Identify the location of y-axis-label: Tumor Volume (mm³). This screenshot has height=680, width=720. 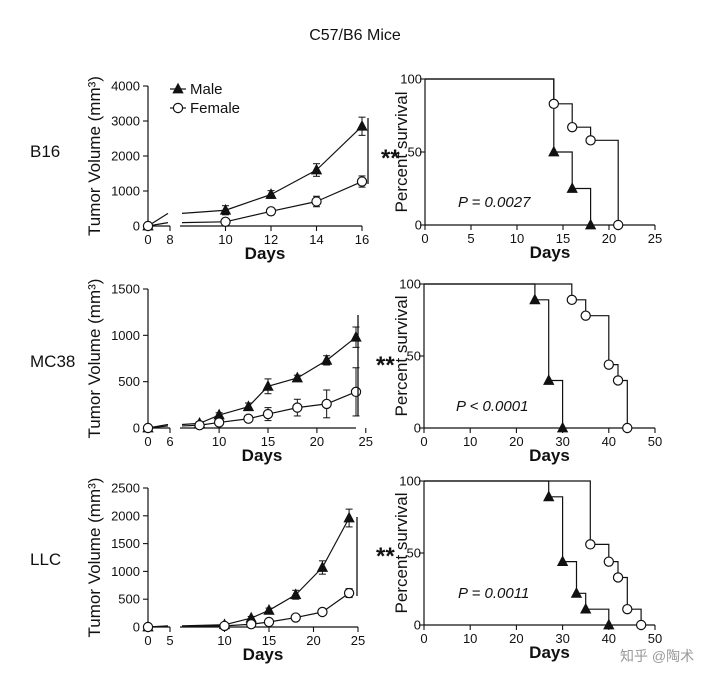
(94, 156).